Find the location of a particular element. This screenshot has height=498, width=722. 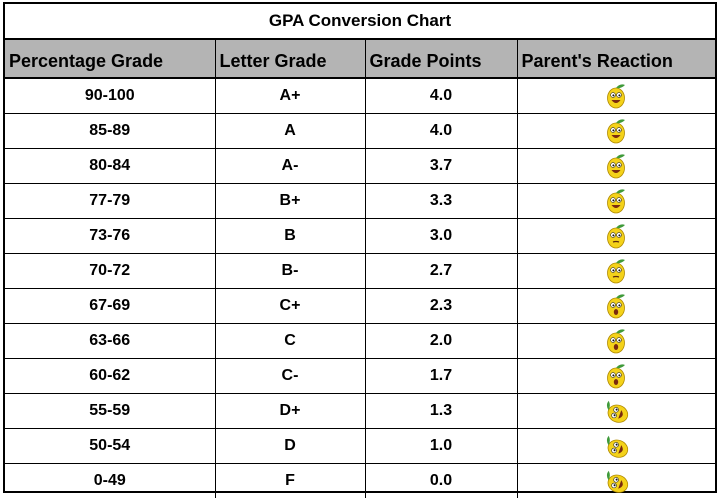

grade-points-cell: 2.3 is located at coordinates (440, 305).